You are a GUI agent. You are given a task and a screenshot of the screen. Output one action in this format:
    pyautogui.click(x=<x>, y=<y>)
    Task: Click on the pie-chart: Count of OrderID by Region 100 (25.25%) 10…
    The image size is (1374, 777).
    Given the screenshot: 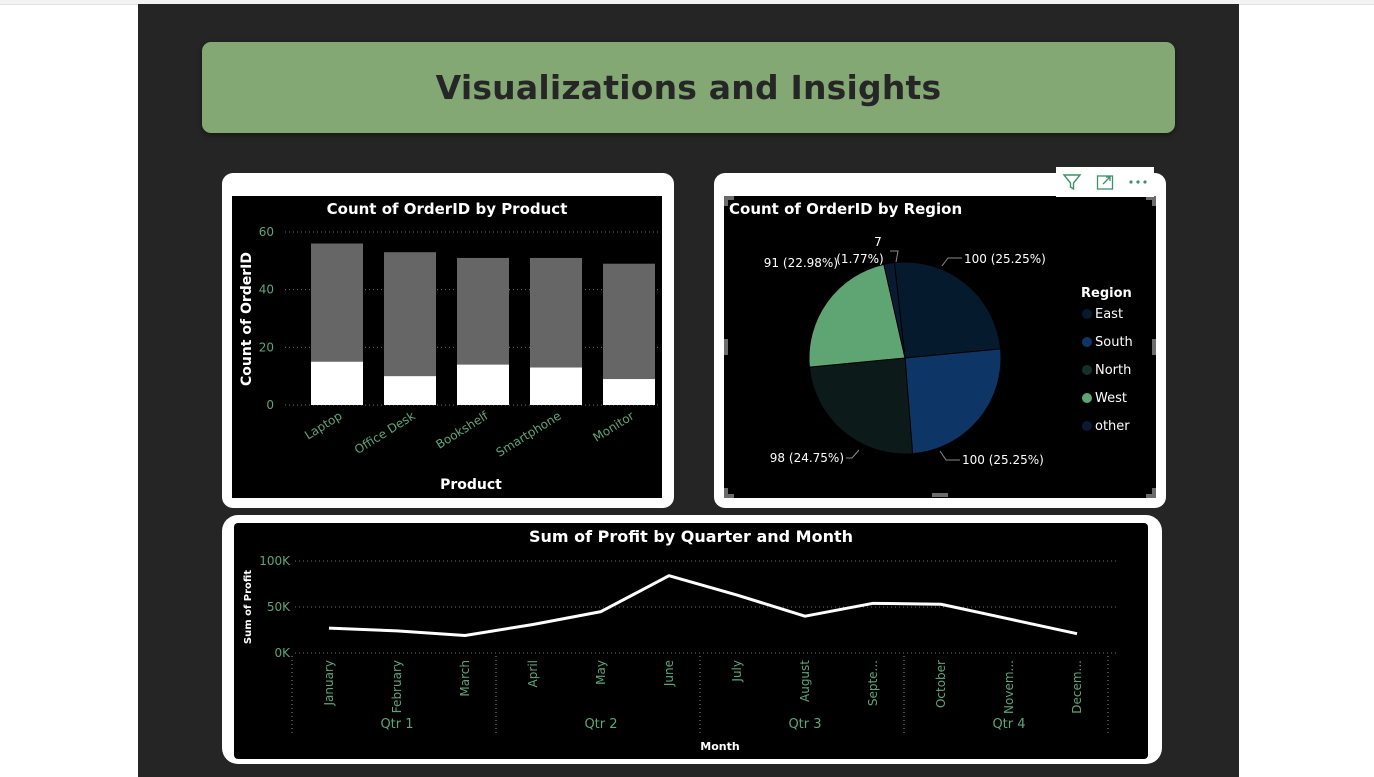 What is the action you would take?
    pyautogui.click(x=940, y=347)
    